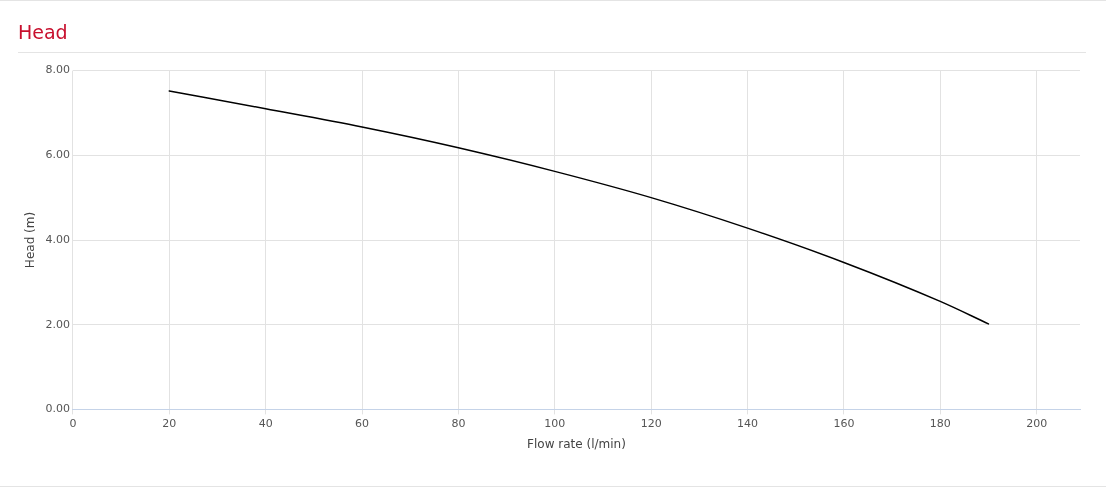 The width and height of the screenshot is (1106, 487). Describe the element at coordinates (169, 423) in the screenshot. I see `x-tick-label: 20` at that location.